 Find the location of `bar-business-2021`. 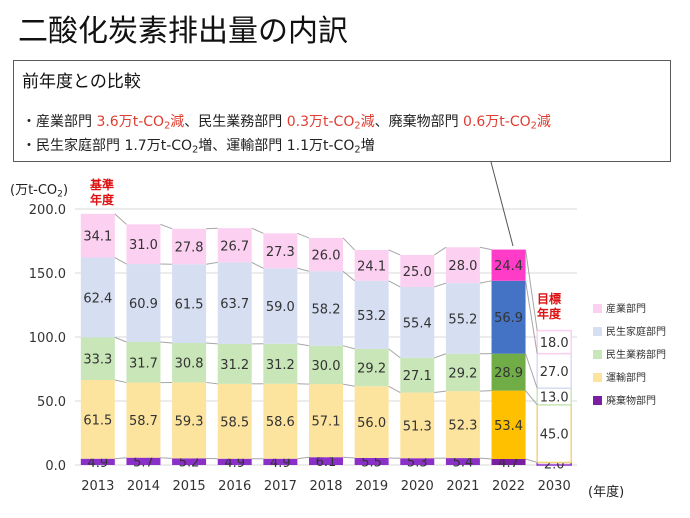

bar-business-2021 is located at coordinates (462, 372).